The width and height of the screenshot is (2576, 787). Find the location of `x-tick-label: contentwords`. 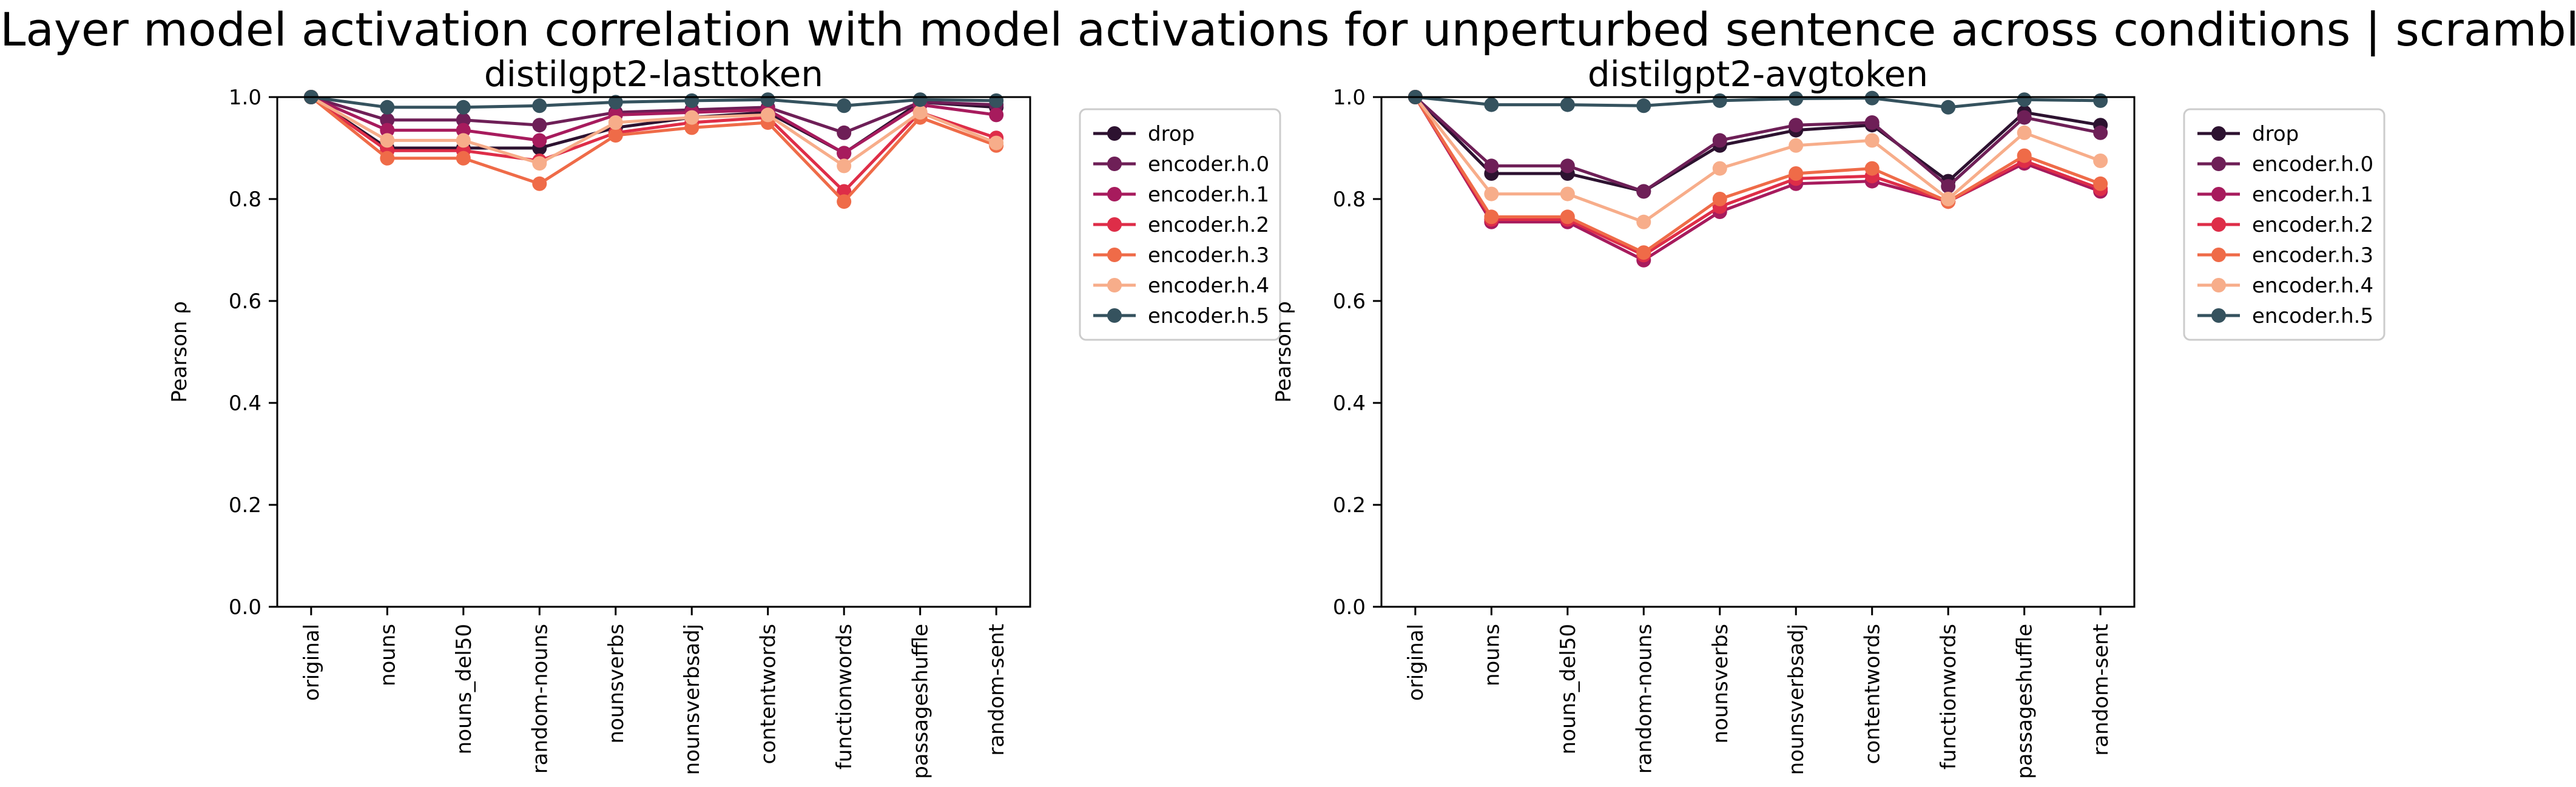

x-tick-label: contentwords is located at coordinates (769, 694).